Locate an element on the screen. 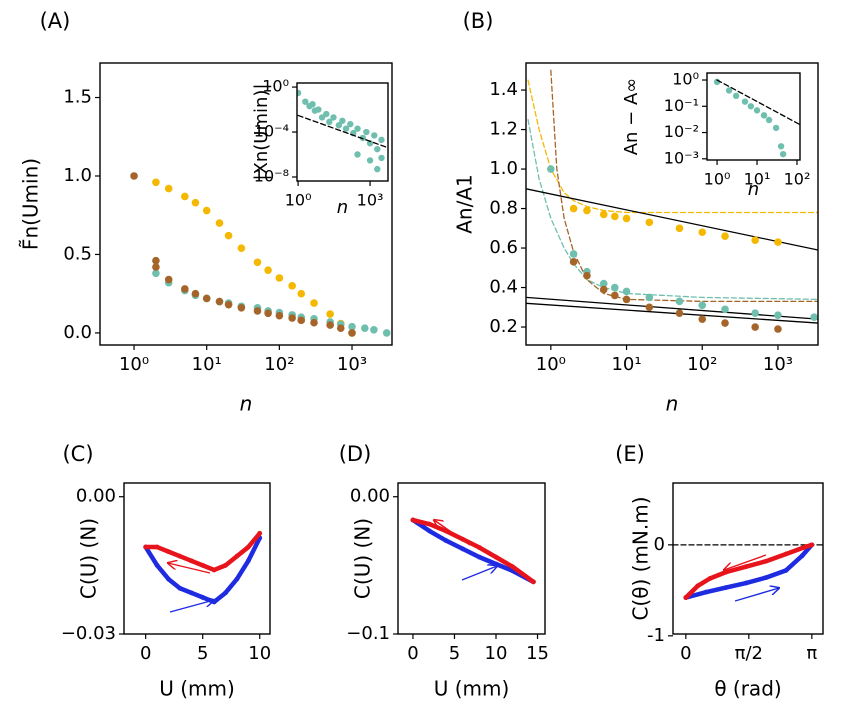  inset-background is located at coordinates (342, 132).